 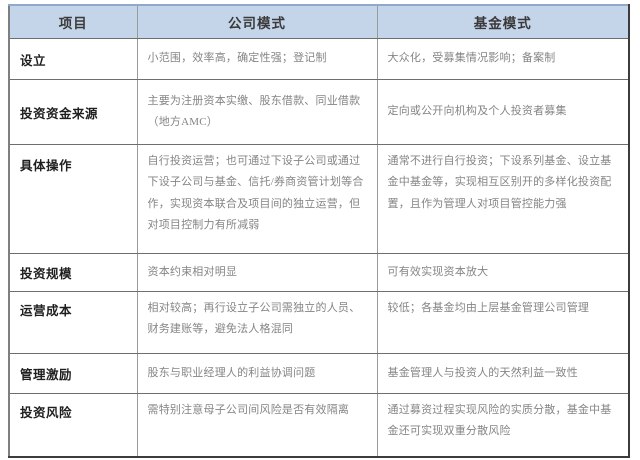 What do you see at coordinates (503, 59) in the screenshot?
I see `cell-fund-setup: 大众化，受募集情况影响；备案制` at bounding box center [503, 59].